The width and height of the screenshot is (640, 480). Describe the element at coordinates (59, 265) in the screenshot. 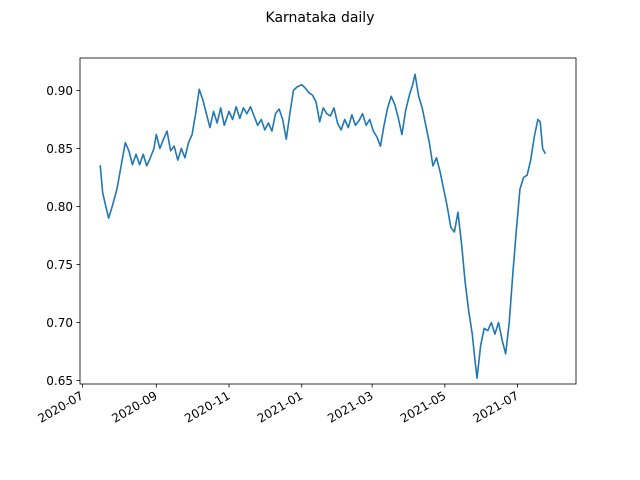

I see `y-tick-label: 0.75` at that location.